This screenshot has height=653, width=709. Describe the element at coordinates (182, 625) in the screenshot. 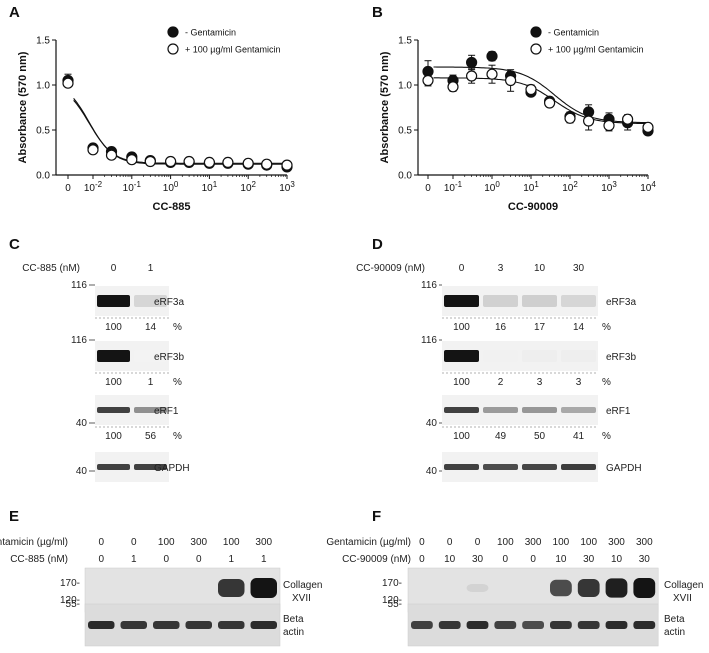

I see `actin-blot` at that location.